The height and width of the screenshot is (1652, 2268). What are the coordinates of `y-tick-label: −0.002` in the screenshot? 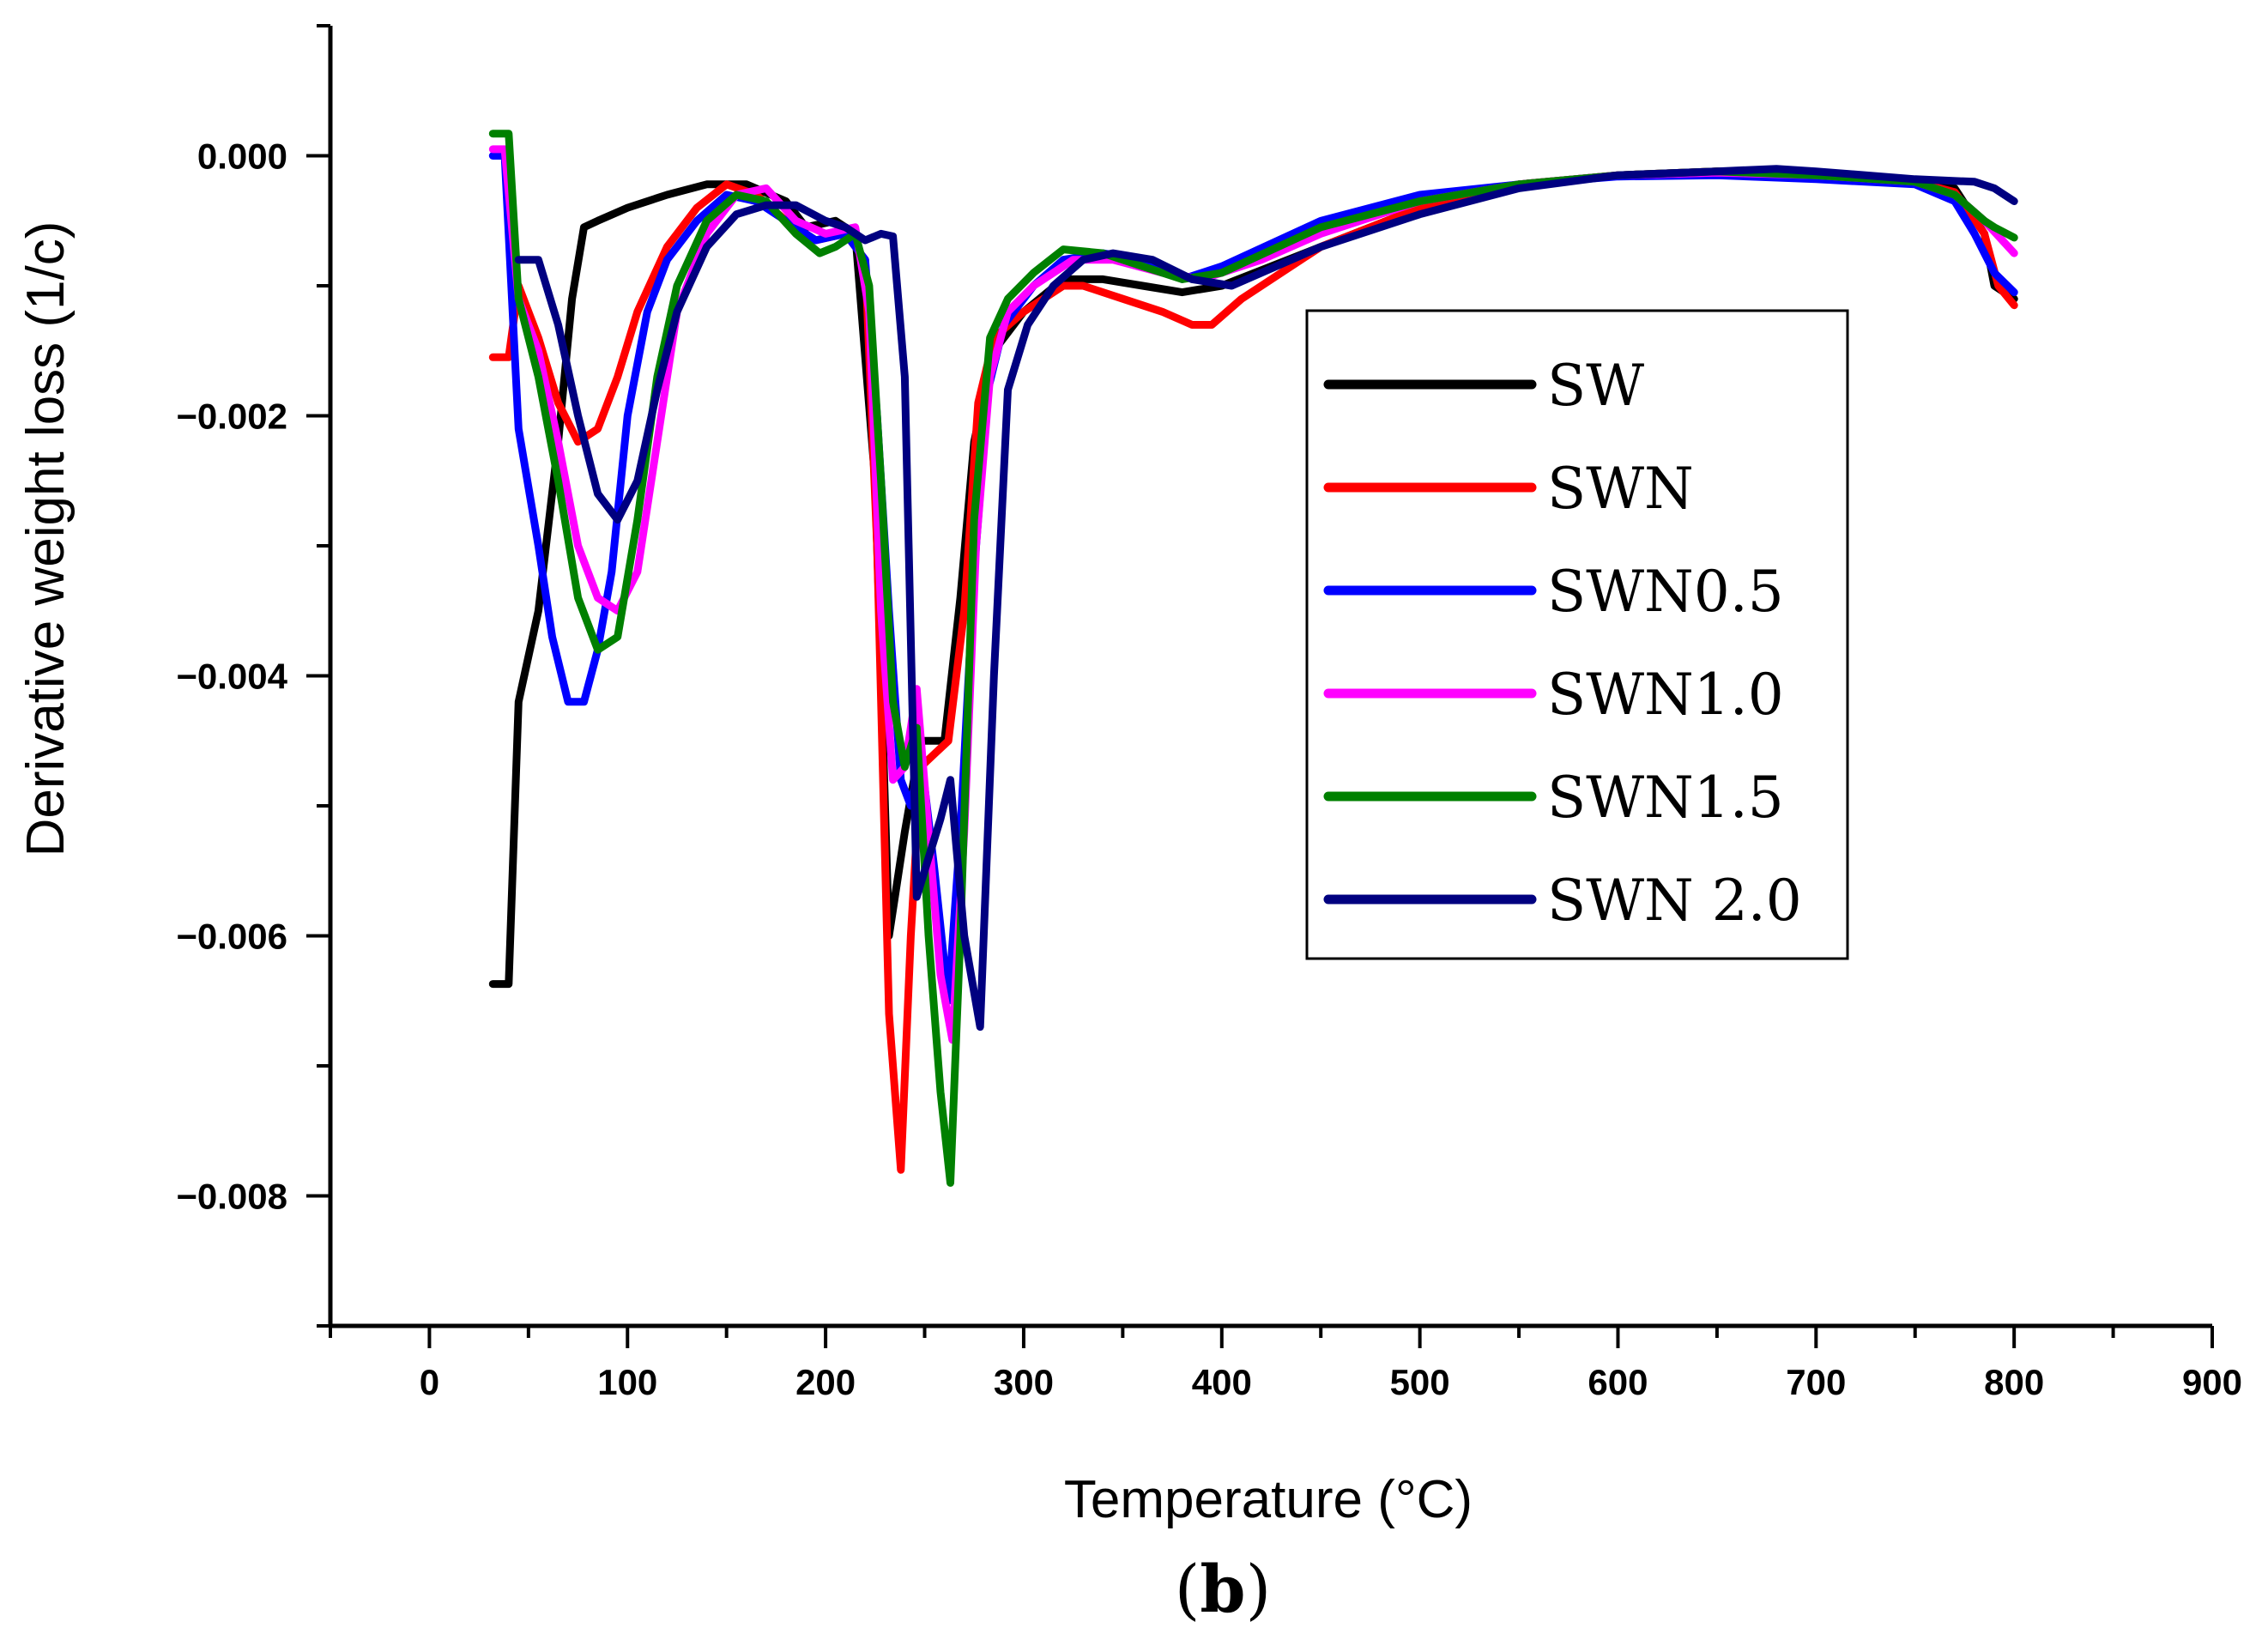 It's located at (231, 416).